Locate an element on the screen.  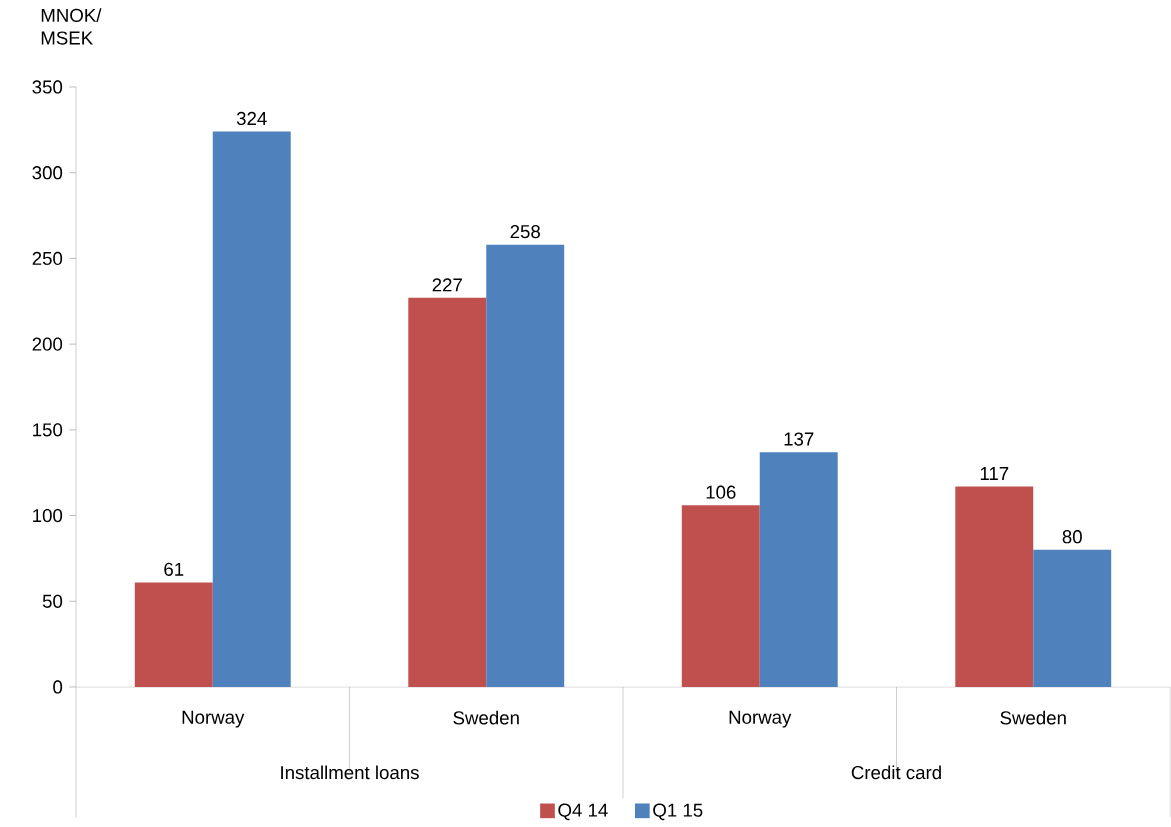
data-label: 80 is located at coordinates (1072, 537).